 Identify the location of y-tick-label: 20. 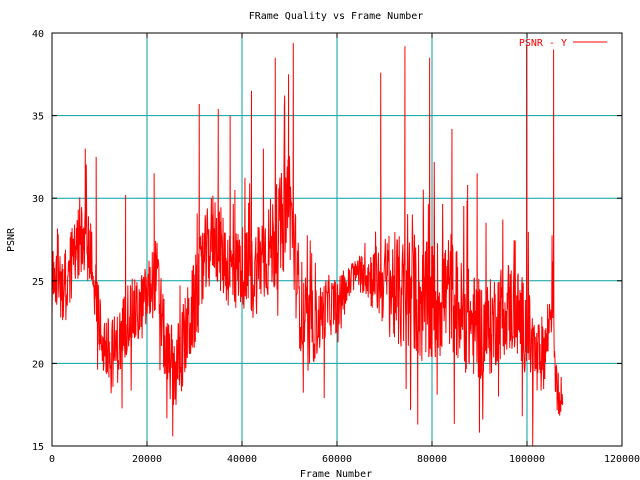
(38, 364).